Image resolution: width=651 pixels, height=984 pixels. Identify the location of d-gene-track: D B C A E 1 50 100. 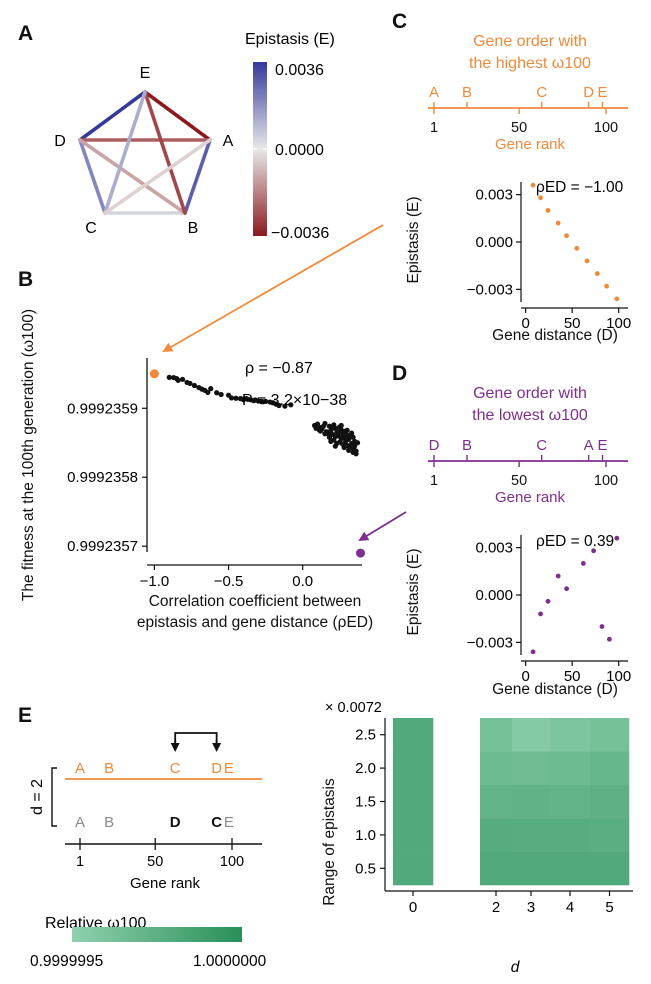
(528, 463).